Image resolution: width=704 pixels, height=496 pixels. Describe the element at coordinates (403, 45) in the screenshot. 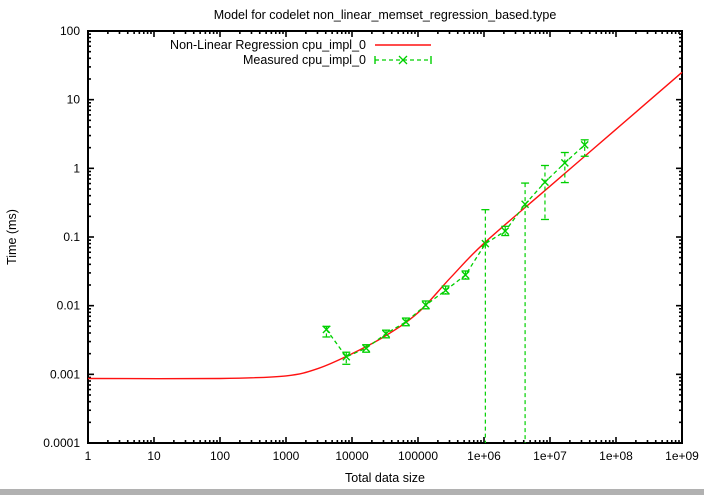

I see `legend-sample-regression-line` at that location.